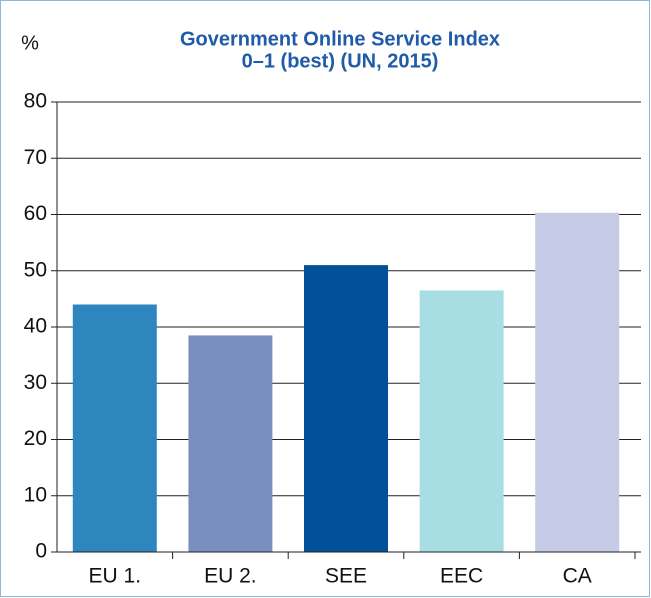 This screenshot has height=598, width=651. I want to click on y-tick-label: 20, so click(35, 438).